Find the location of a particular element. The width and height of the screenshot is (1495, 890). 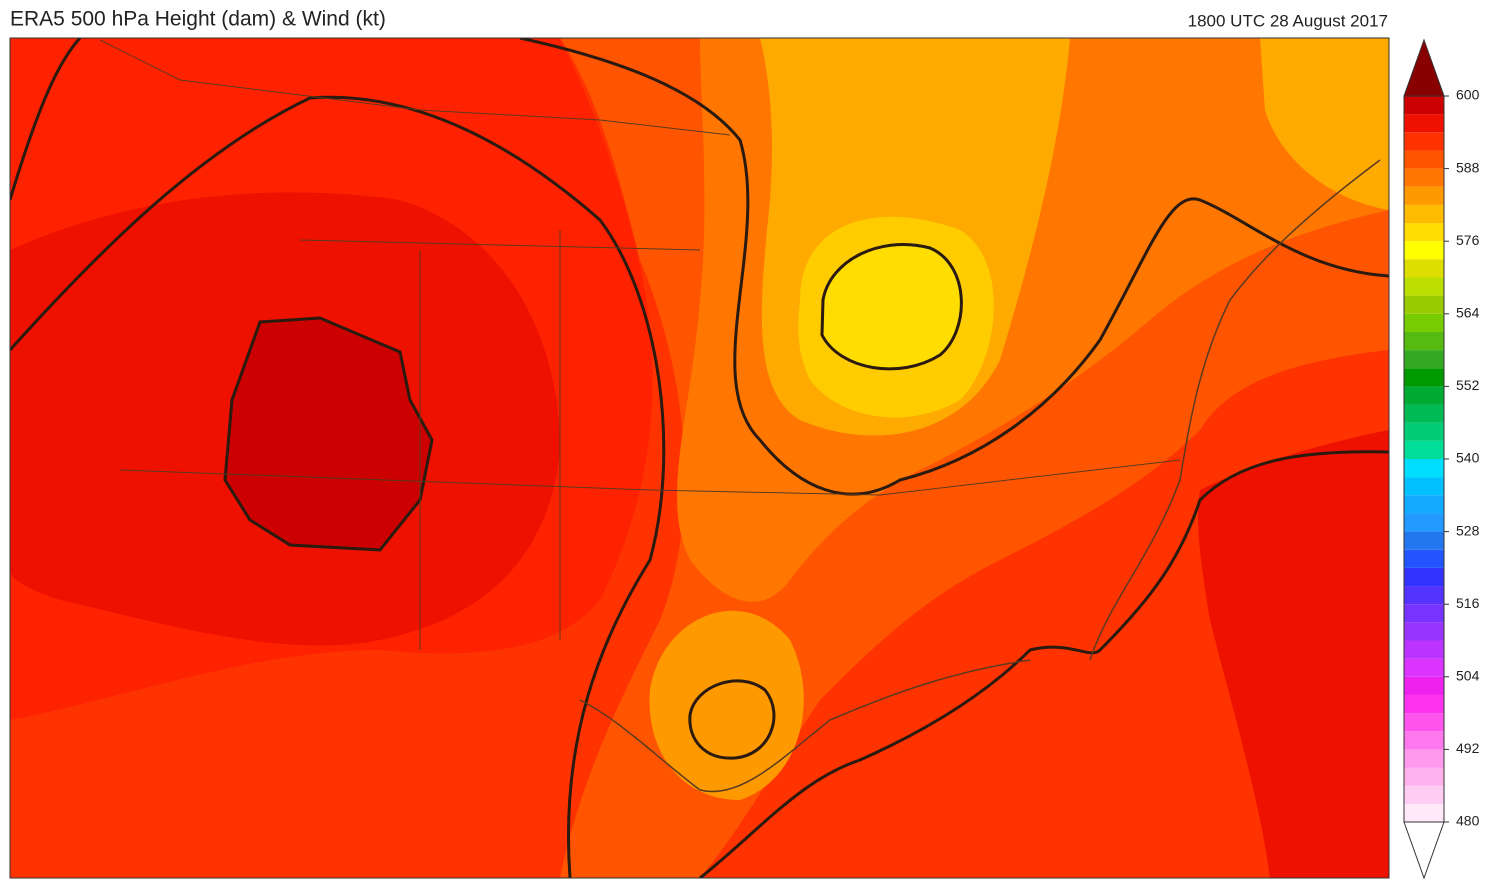

colorbar: 480 492 504 516 528 540 552 564 576 588 600 is located at coordinates (1441, 459).